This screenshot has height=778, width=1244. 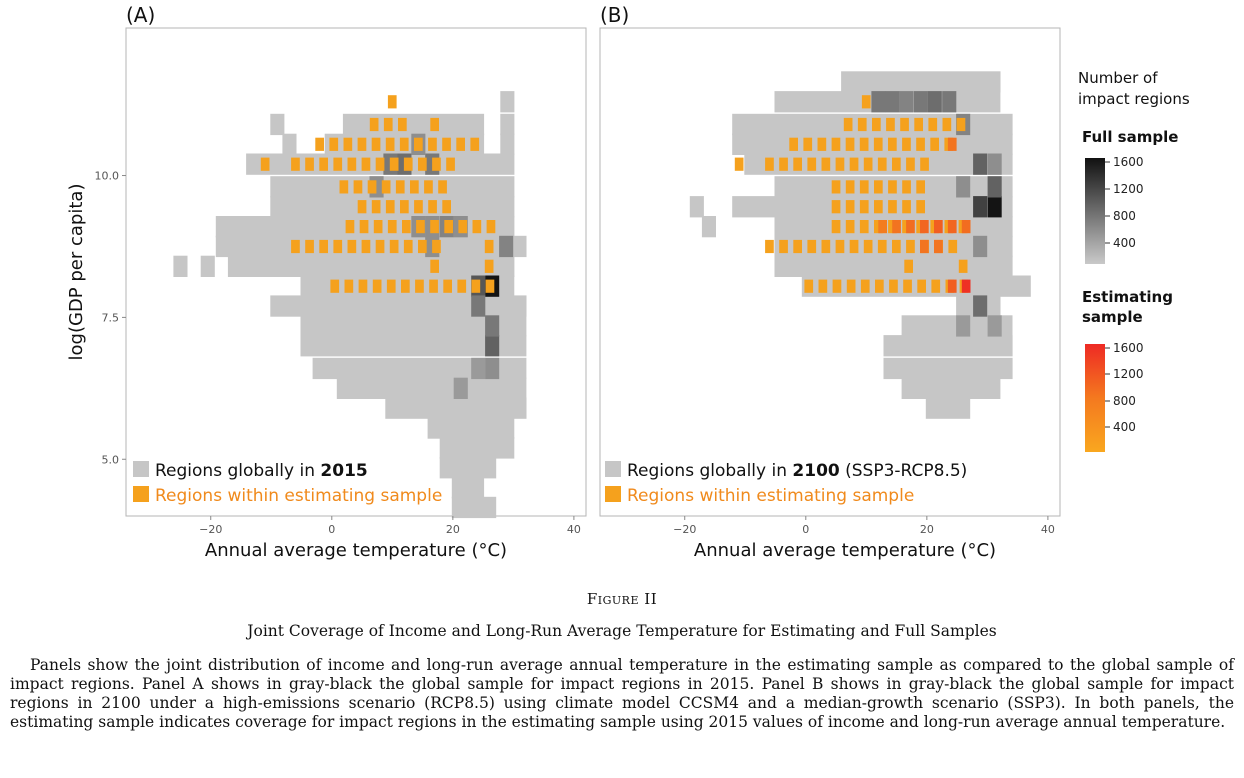 What do you see at coordinates (614, 15) in the screenshot?
I see `panel-b-label: (B)` at bounding box center [614, 15].